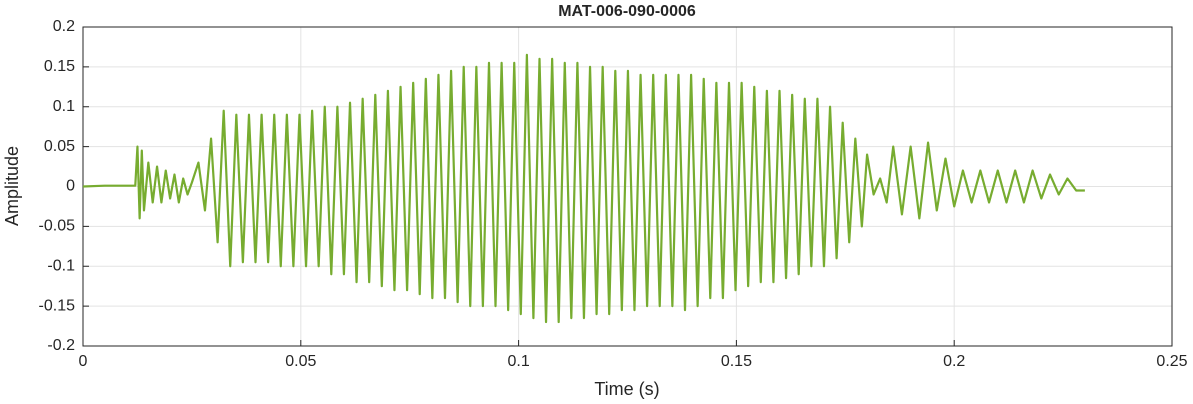  Describe the element at coordinates (954, 361) in the screenshot. I see `x-tick-label: 0.2` at that location.